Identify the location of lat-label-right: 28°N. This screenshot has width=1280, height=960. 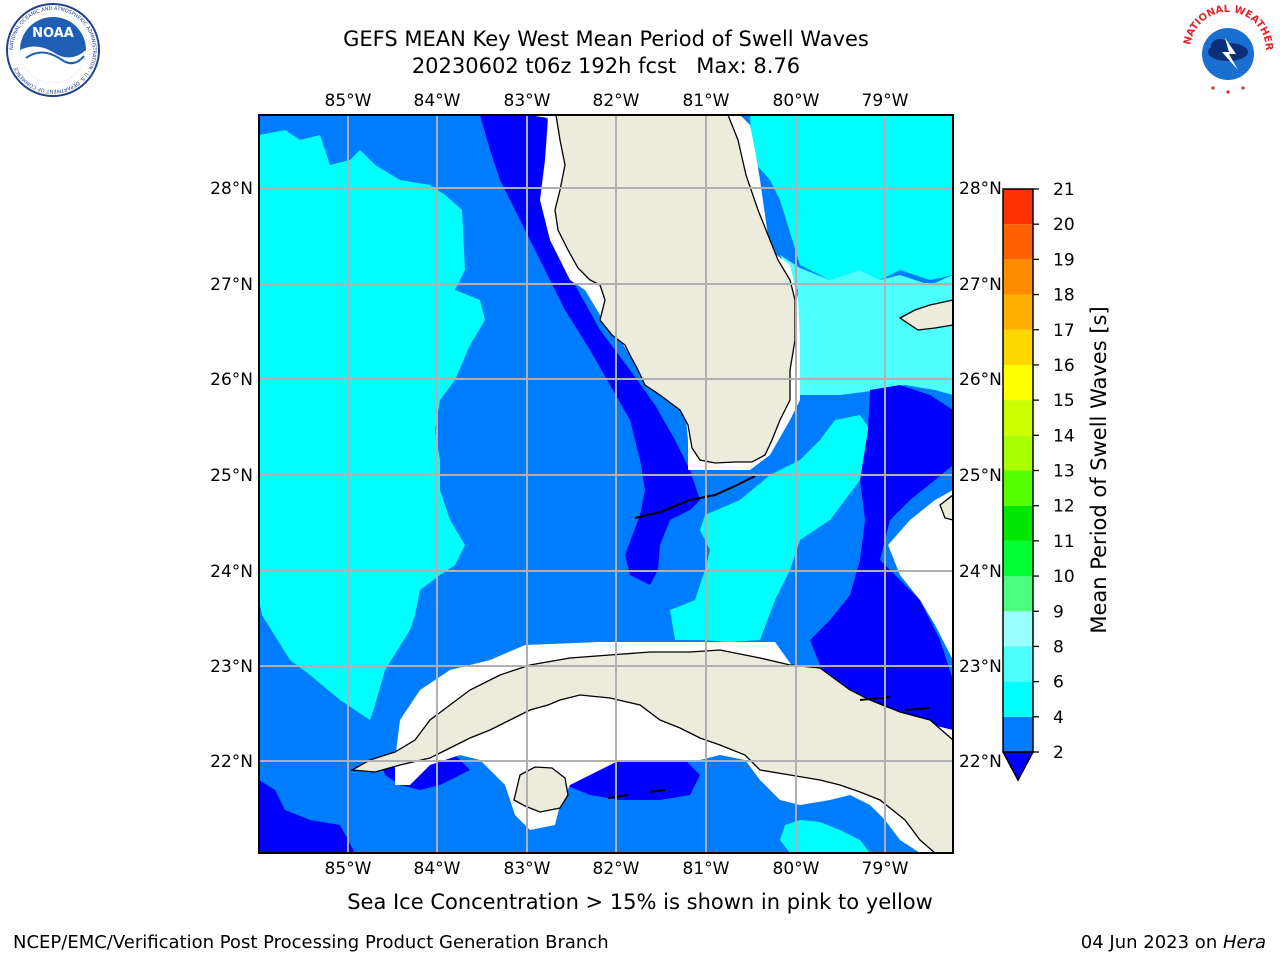
(980, 189).